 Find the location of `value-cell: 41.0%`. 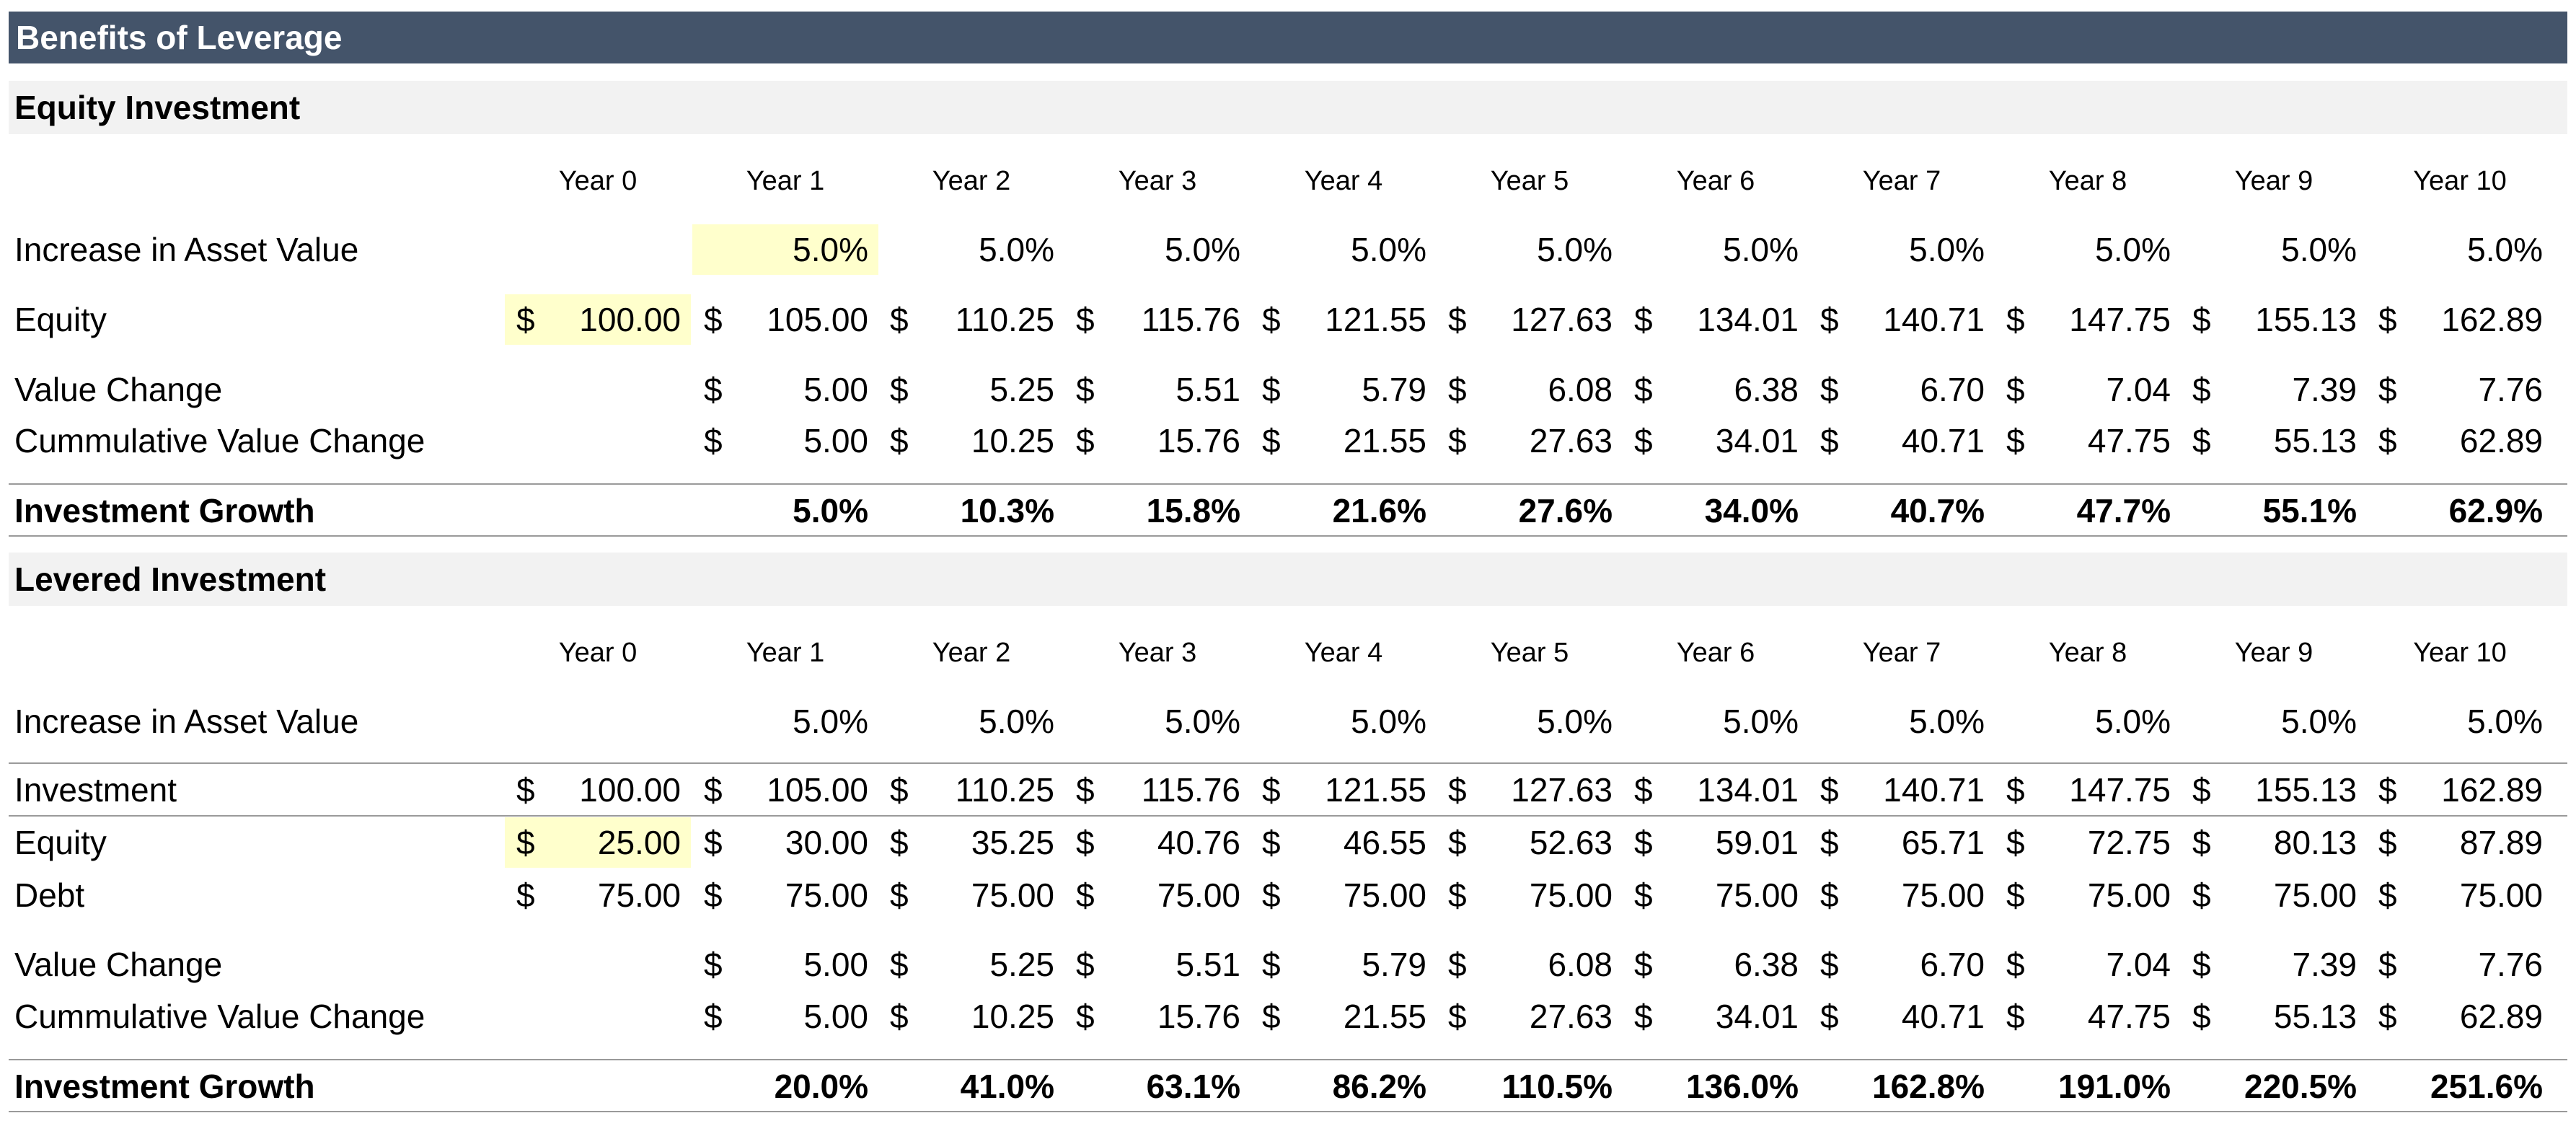

value-cell: 41.0% is located at coordinates (971, 1087).